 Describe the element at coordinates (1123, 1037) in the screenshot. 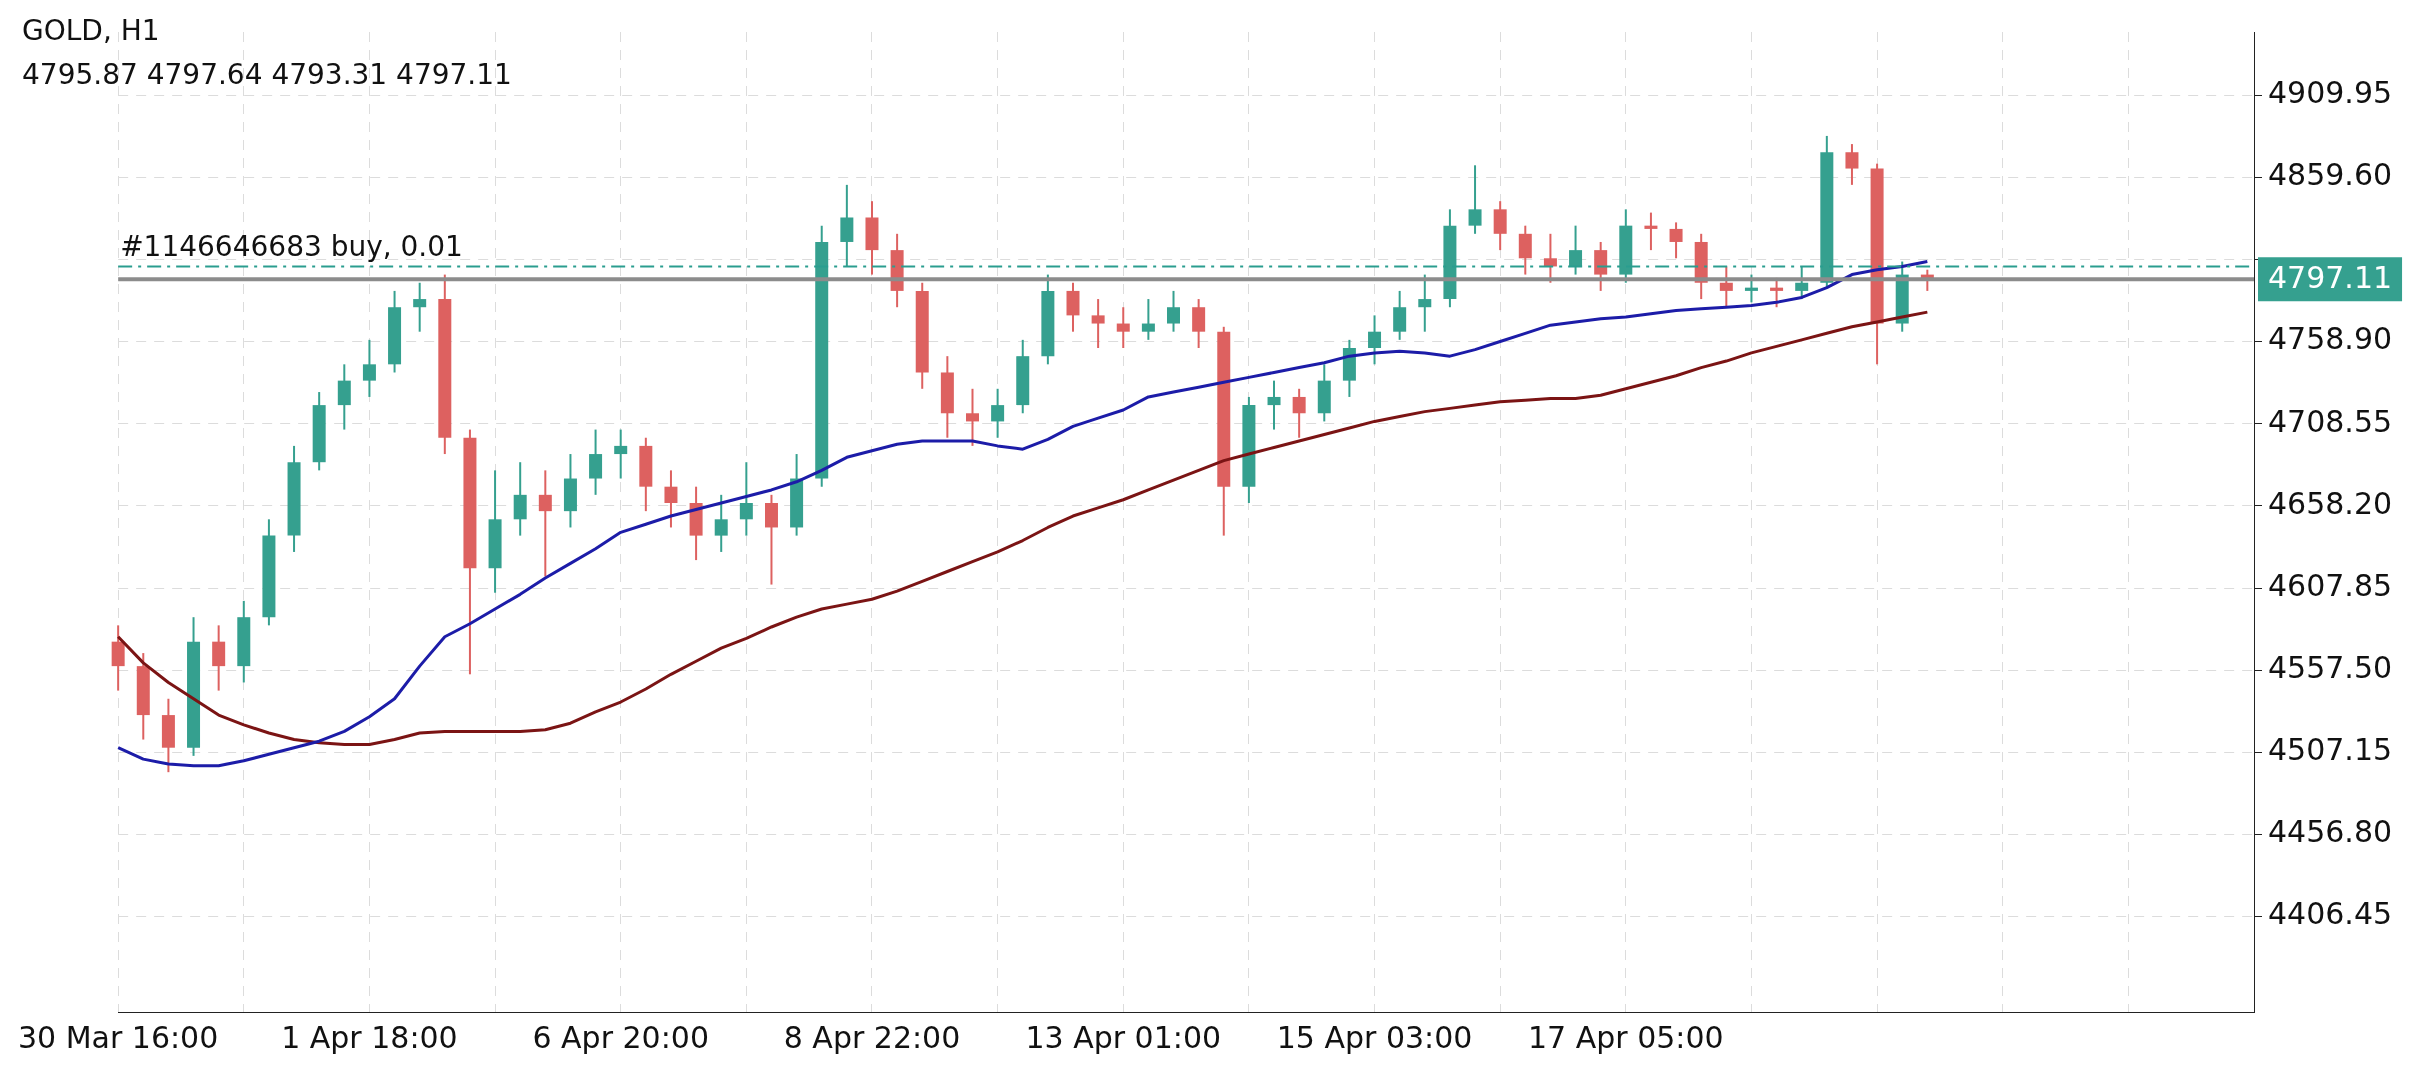

I see `x-tick-label: 13 Apr 01:00` at that location.